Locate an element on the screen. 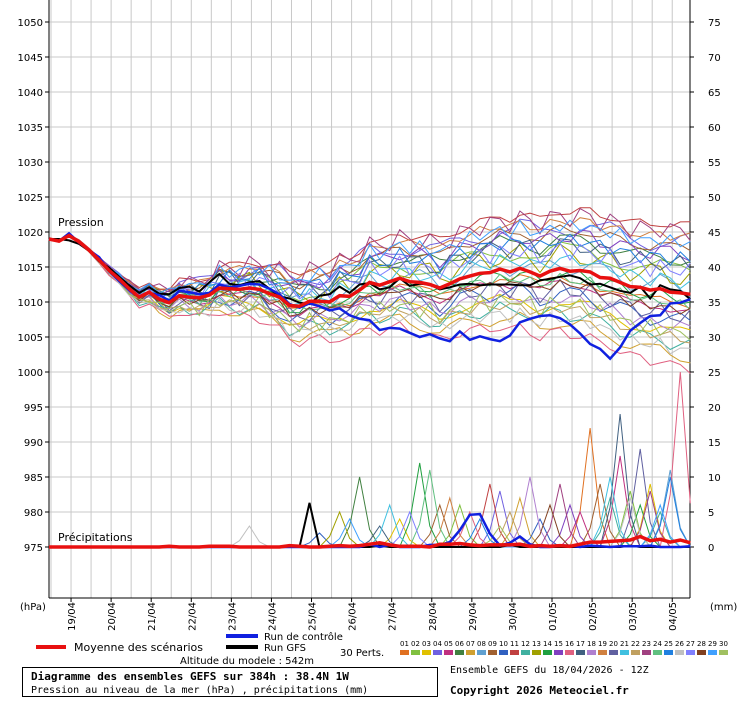 The width and height of the screenshot is (740, 704). date-tick-label: 24/04 is located at coordinates (272, 616).